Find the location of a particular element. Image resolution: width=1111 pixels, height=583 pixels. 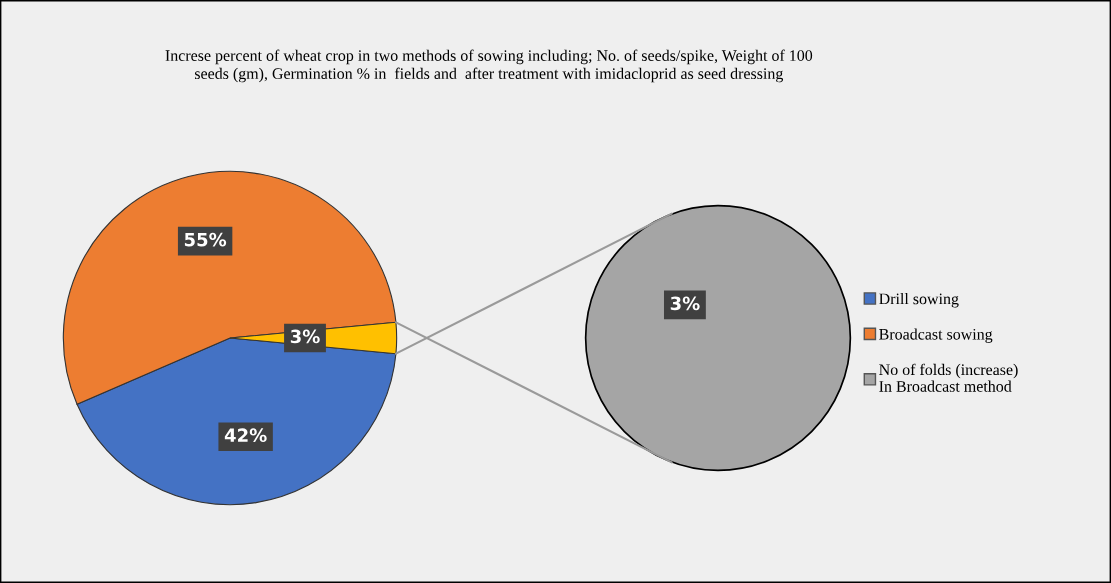

data-label: 55% is located at coordinates (205, 239).